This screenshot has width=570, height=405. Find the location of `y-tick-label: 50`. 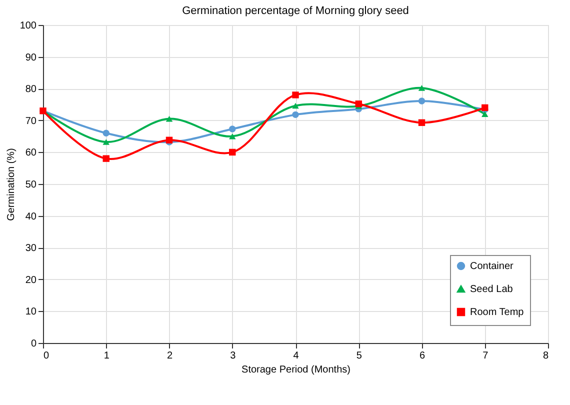

y-tick-label: 50 is located at coordinates (31, 185).